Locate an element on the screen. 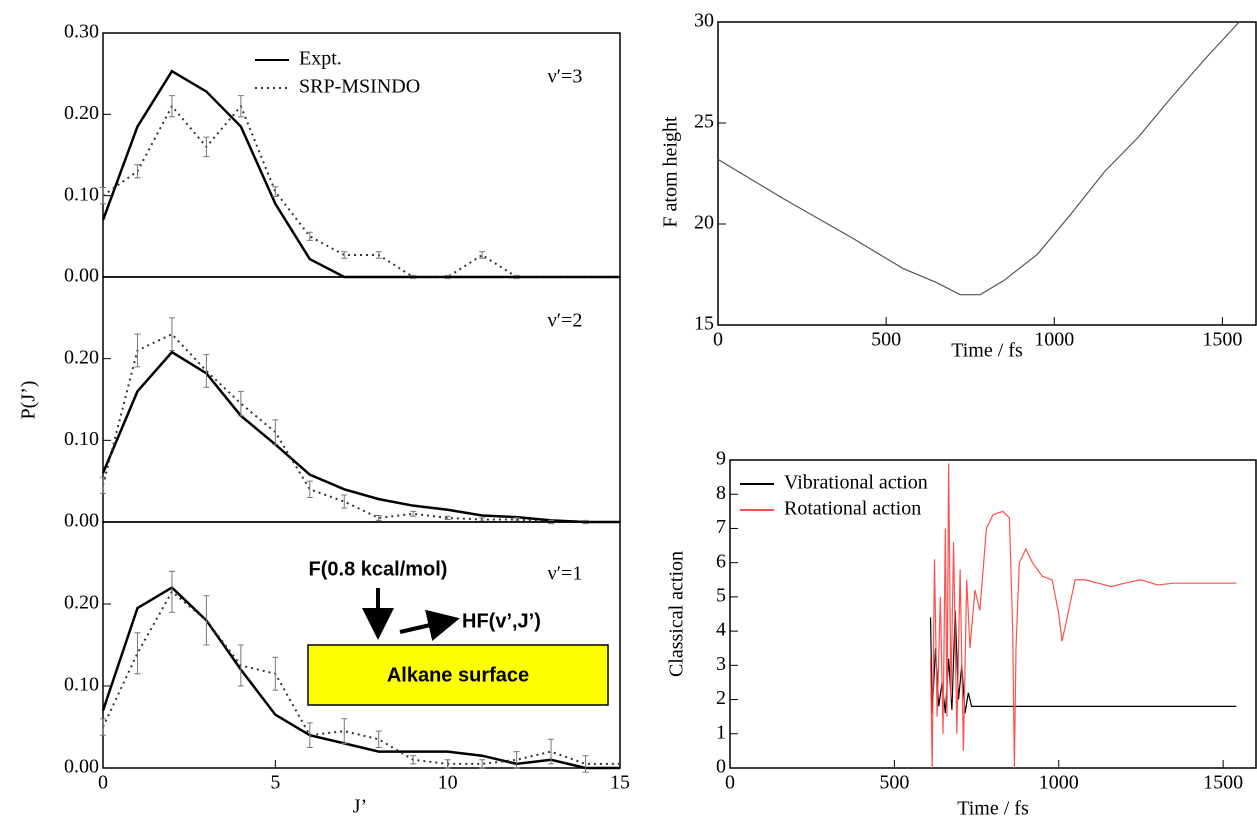 This screenshot has width=1257, height=822. y-axis-label: P(J’) is located at coordinates (29, 400).